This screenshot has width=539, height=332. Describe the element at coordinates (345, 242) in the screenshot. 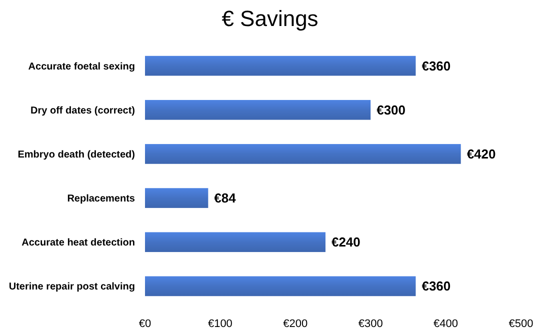

I see `data-label: €240` at that location.